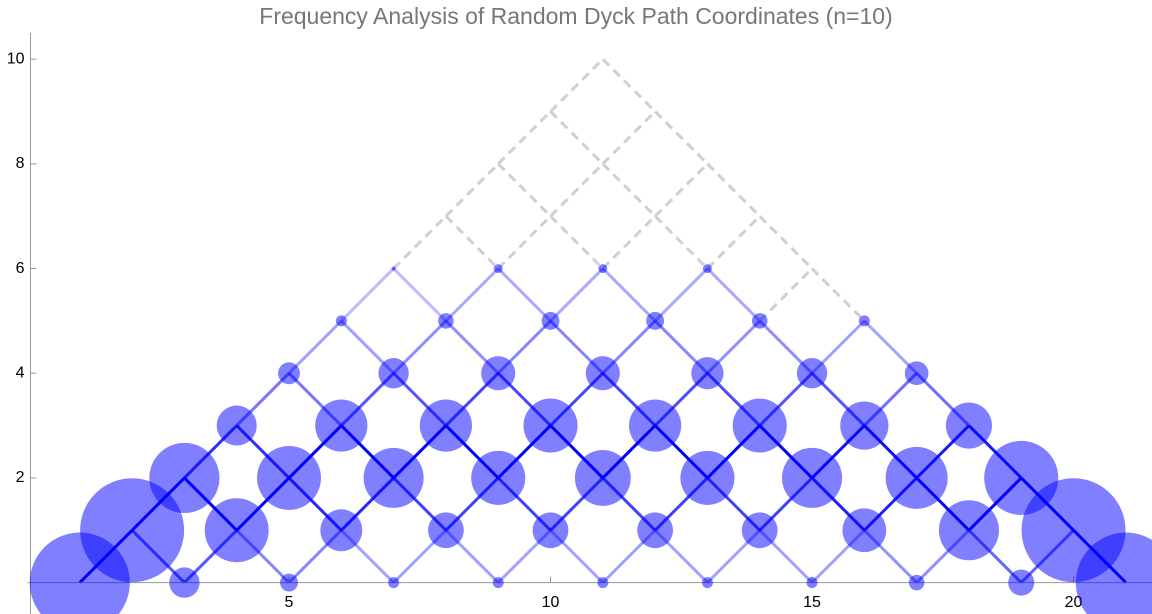 The width and height of the screenshot is (1152, 614). What do you see at coordinates (551, 602) in the screenshot?
I see `x-tick-label: 10` at bounding box center [551, 602].